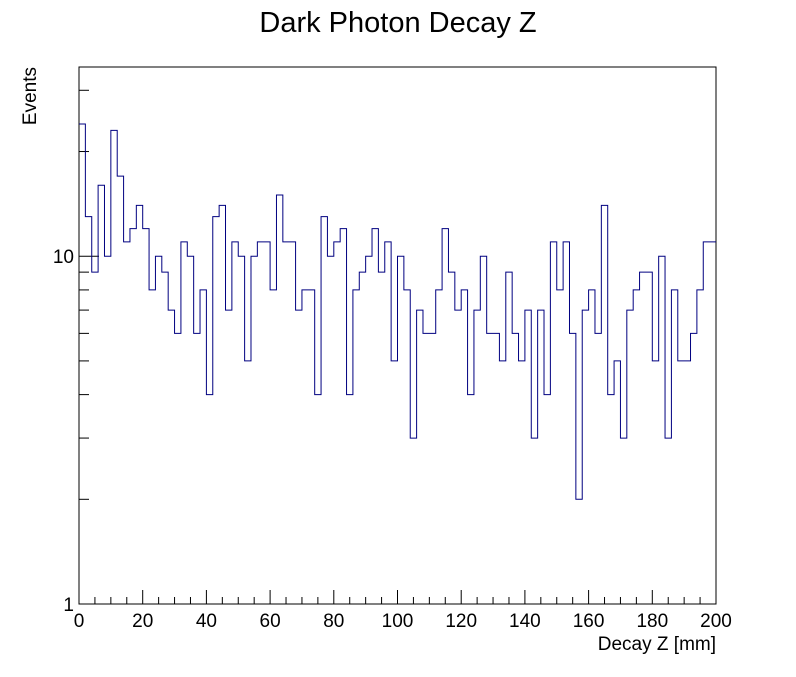 The image size is (796, 677). What do you see at coordinates (589, 621) in the screenshot?
I see `x-tick-label: 160` at bounding box center [589, 621].